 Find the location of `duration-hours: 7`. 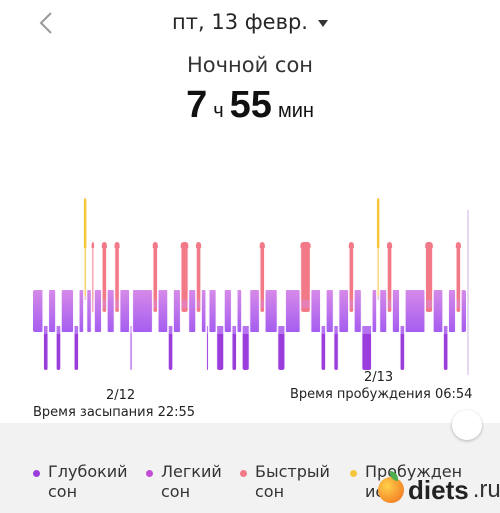

duration-hours: 7 is located at coordinates (197, 105).